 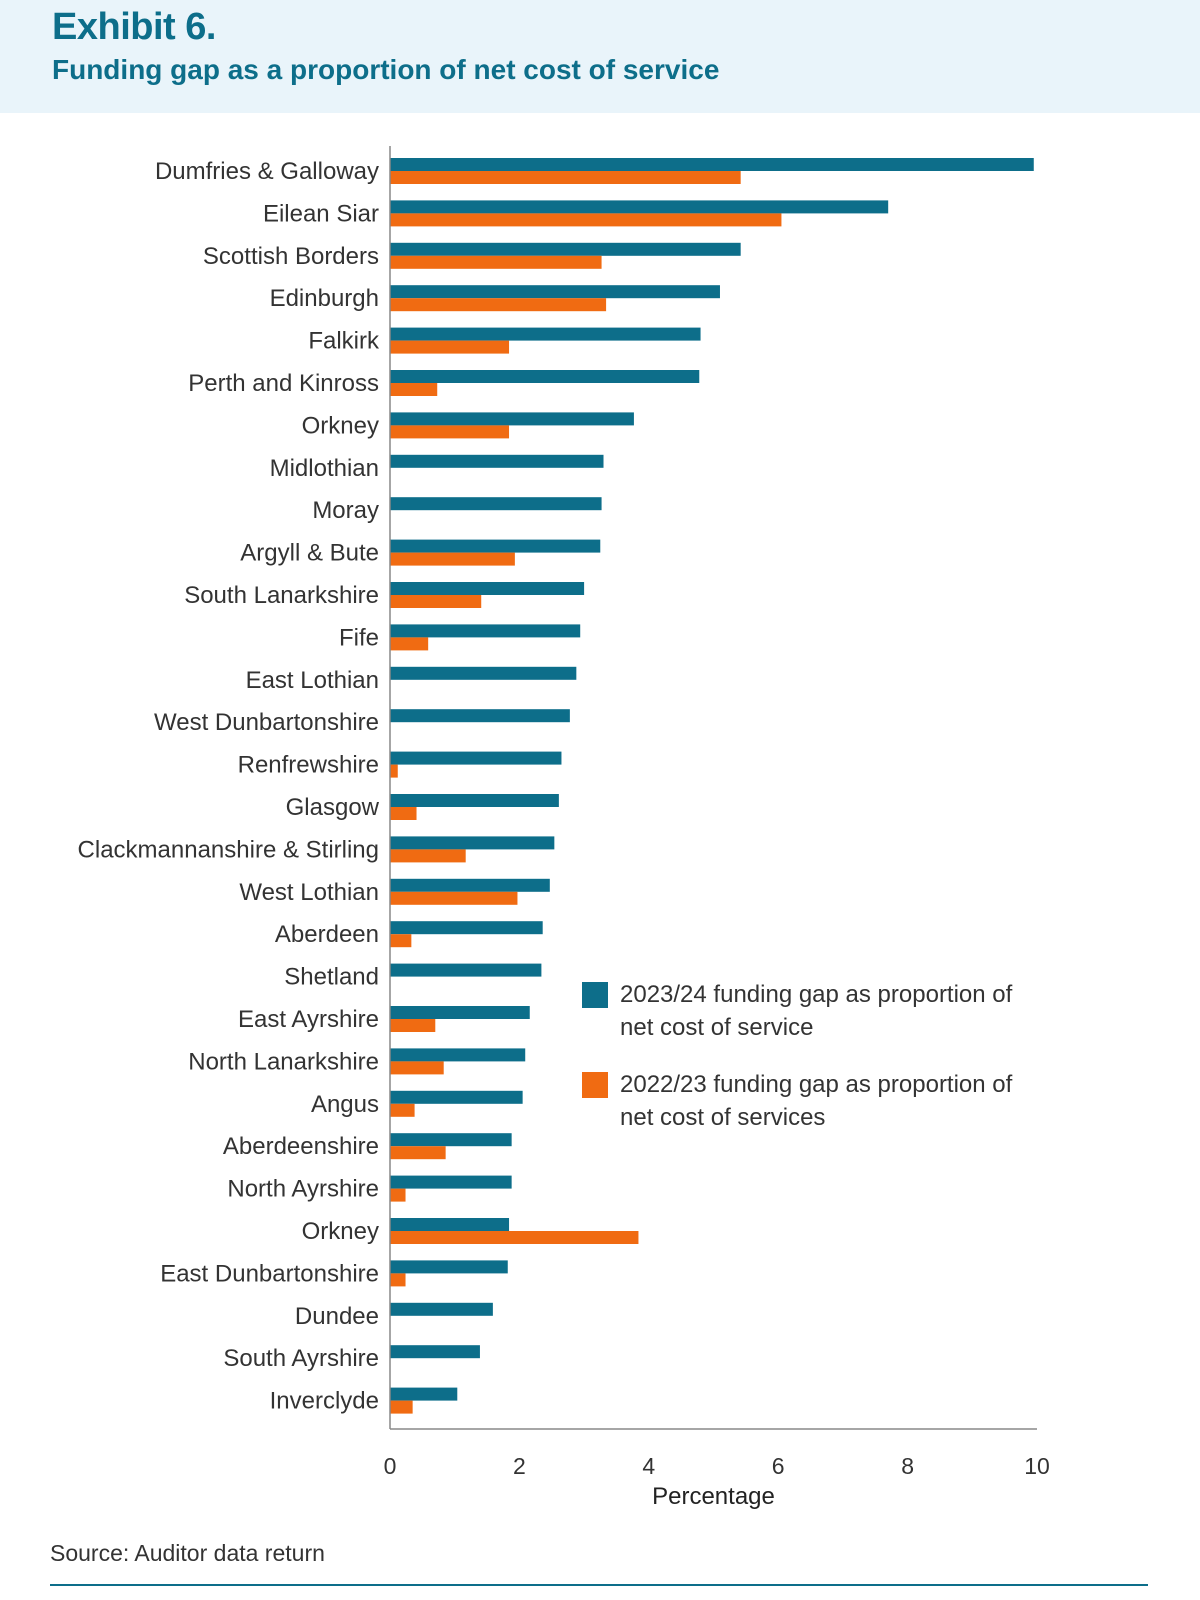 I want to click on category-label: Fife, so click(x=359, y=637).